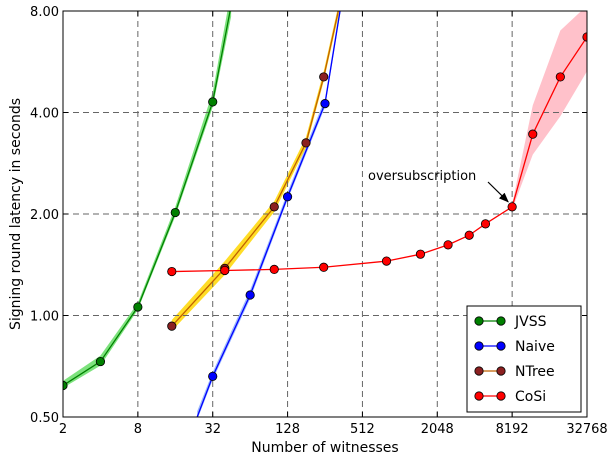 The width and height of the screenshot is (610, 464). I want to click on legend-entry-ntree: NTree, so click(514, 372).